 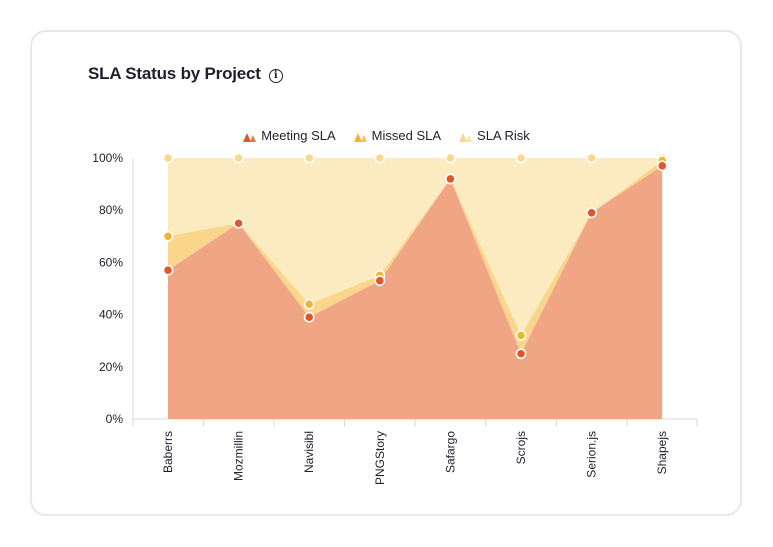 I want to click on legend-label-sla-risk: SLA Risk, so click(x=503, y=135).